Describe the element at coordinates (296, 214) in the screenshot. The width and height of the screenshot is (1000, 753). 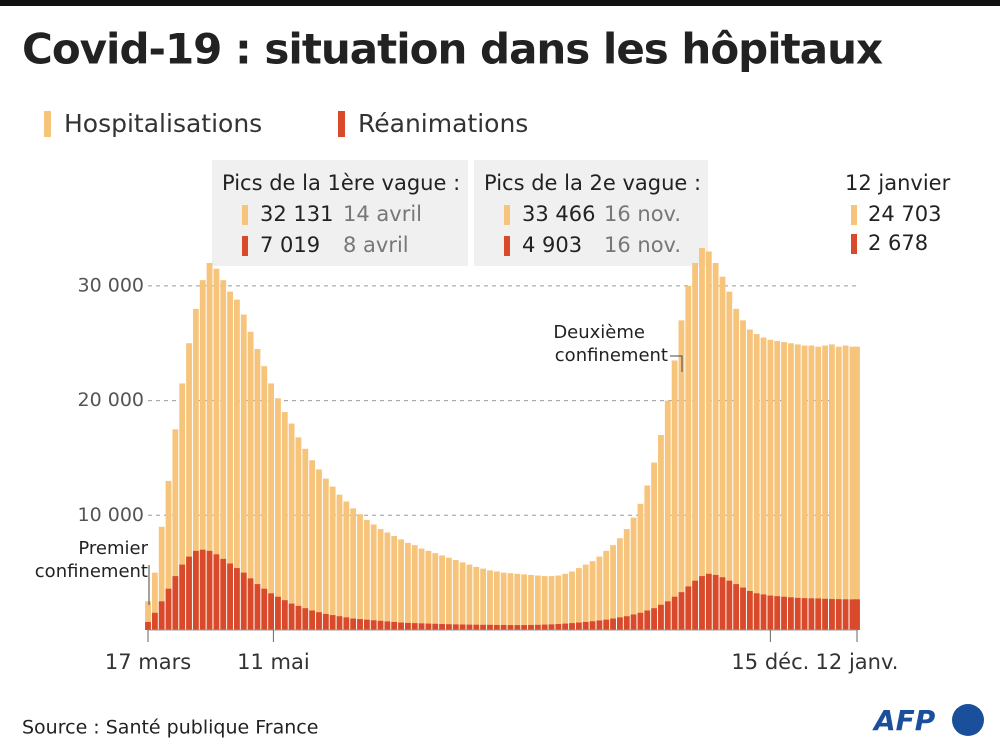
I see `peak-value: 32 131` at that location.